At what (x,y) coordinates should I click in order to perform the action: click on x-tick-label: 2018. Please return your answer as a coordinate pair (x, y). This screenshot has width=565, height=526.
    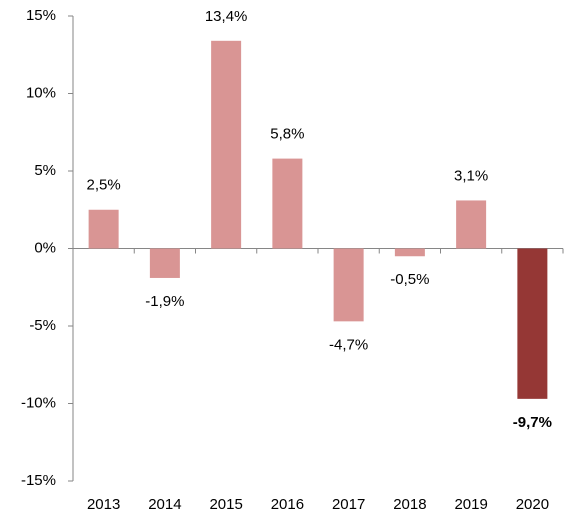
    Looking at the image, I should click on (409, 504).